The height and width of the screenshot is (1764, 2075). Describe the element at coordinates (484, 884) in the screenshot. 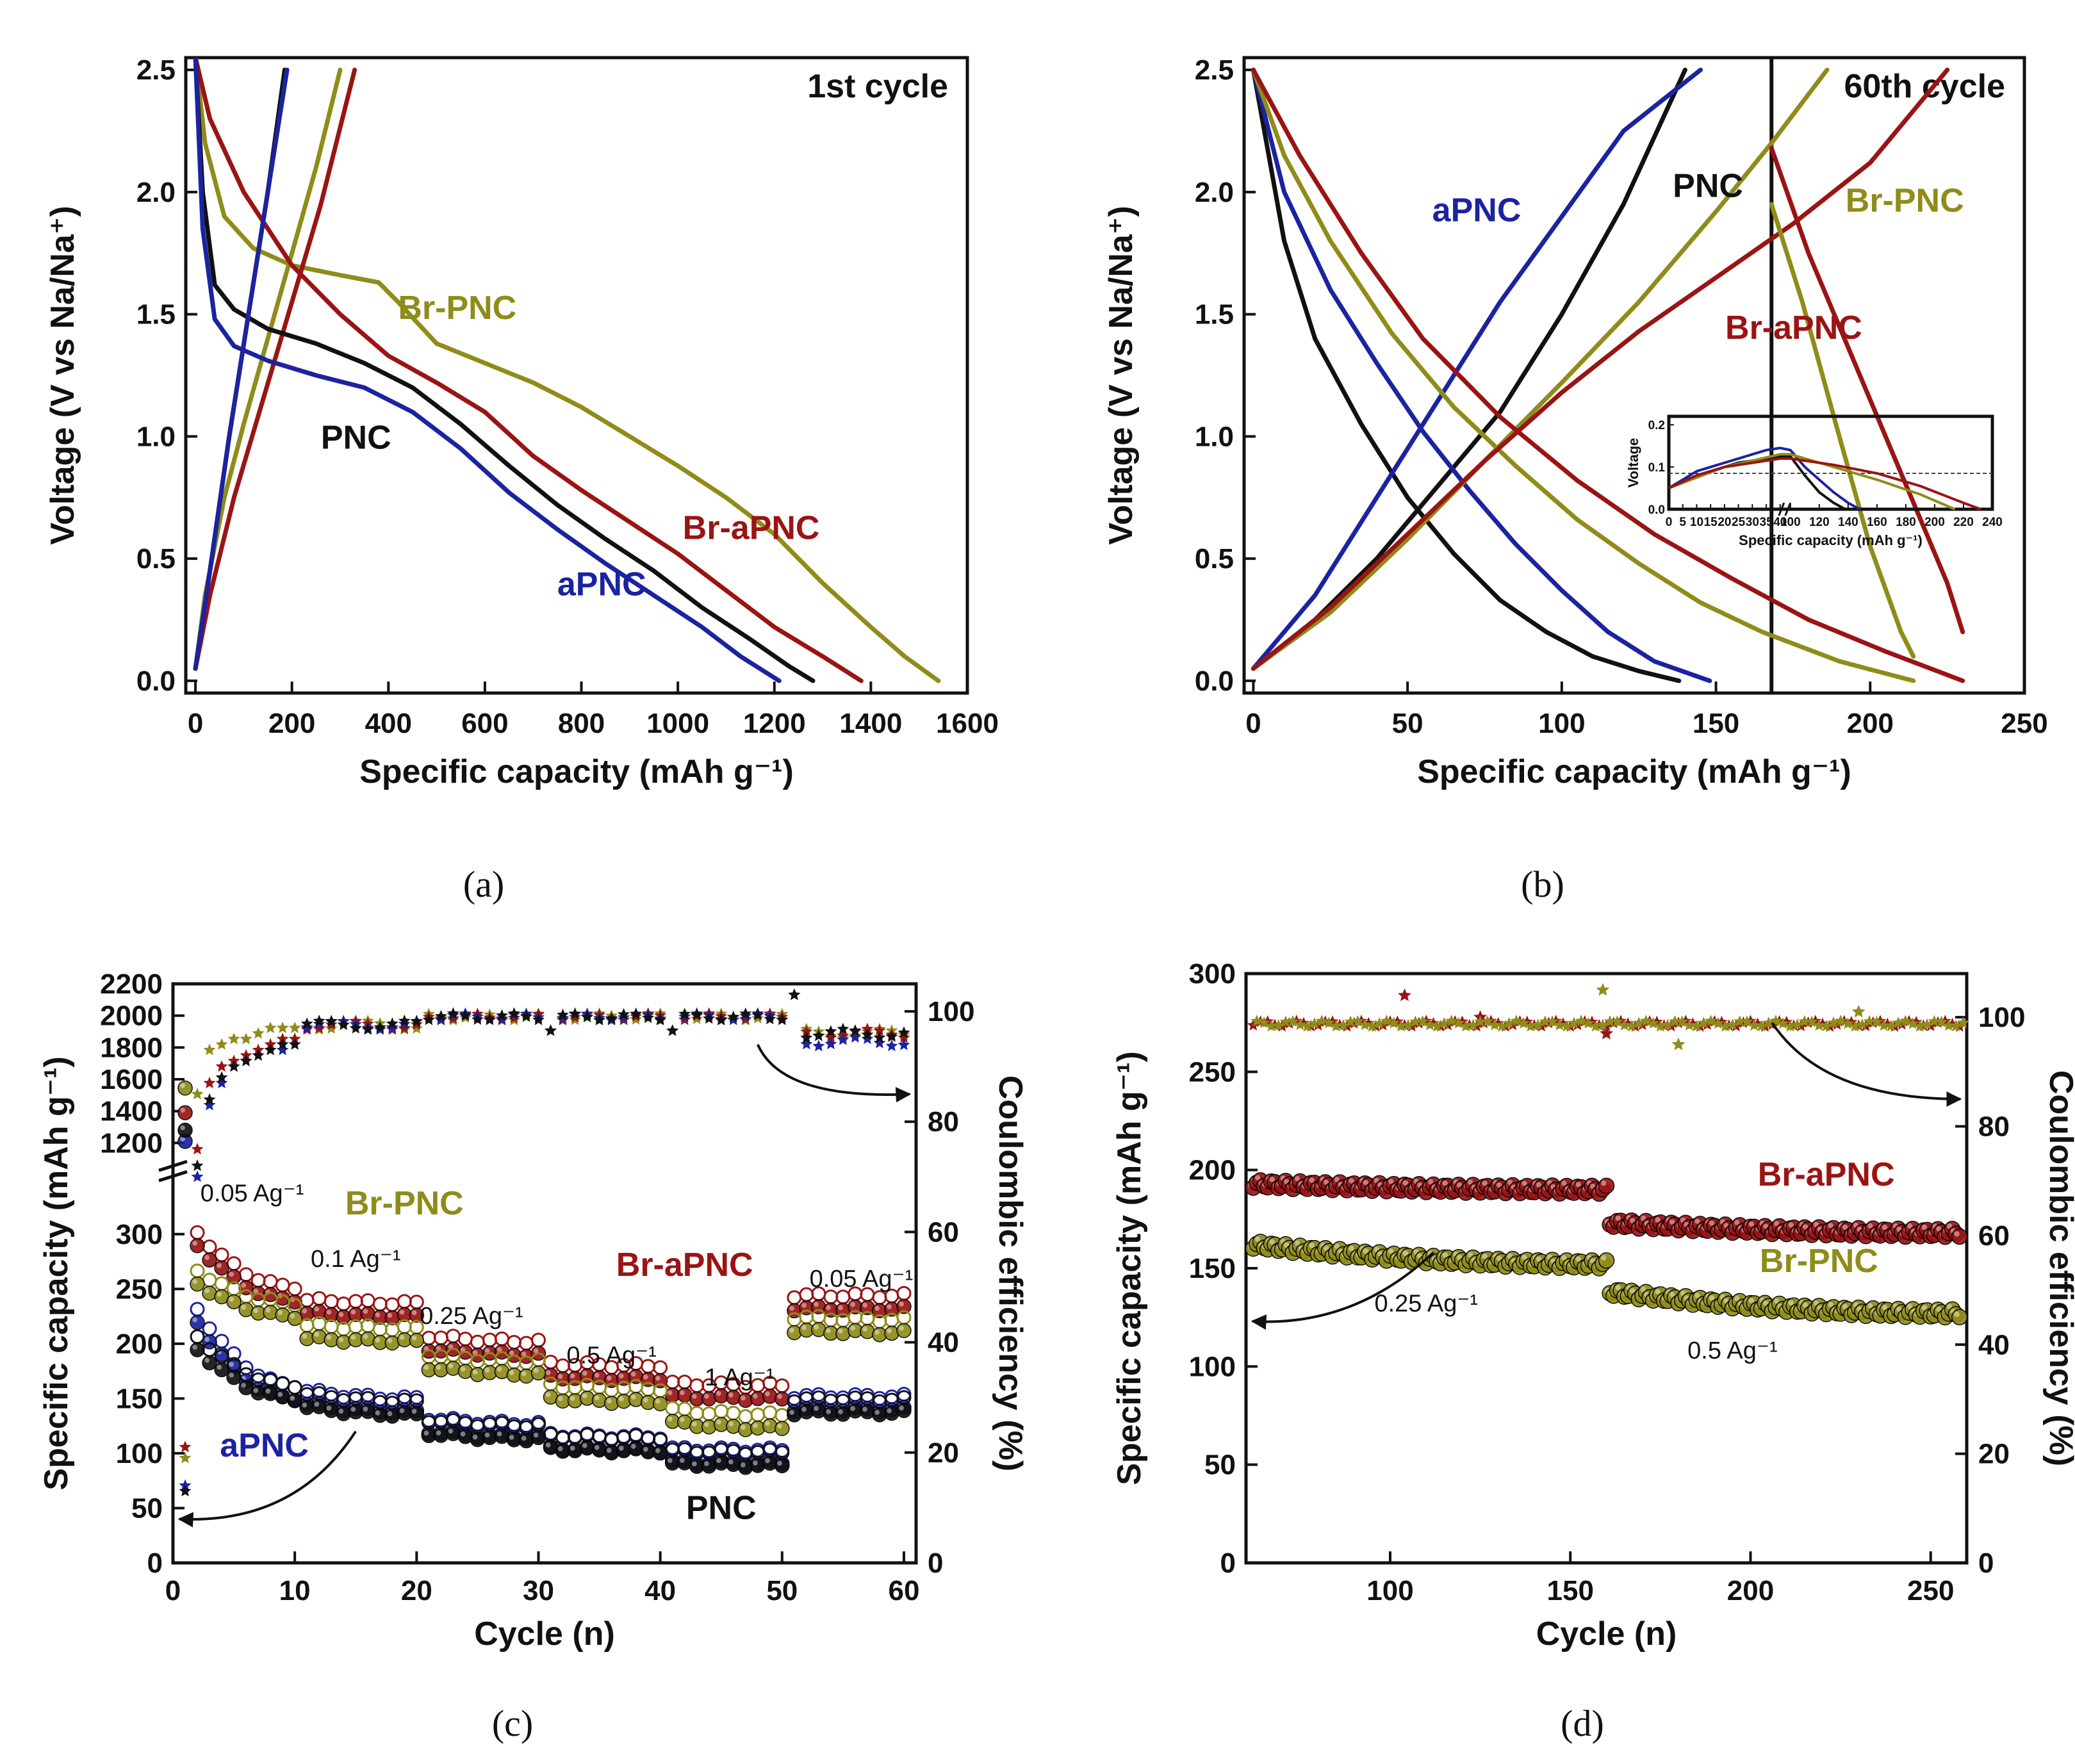

I see `panel-label-a: (a)` at that location.